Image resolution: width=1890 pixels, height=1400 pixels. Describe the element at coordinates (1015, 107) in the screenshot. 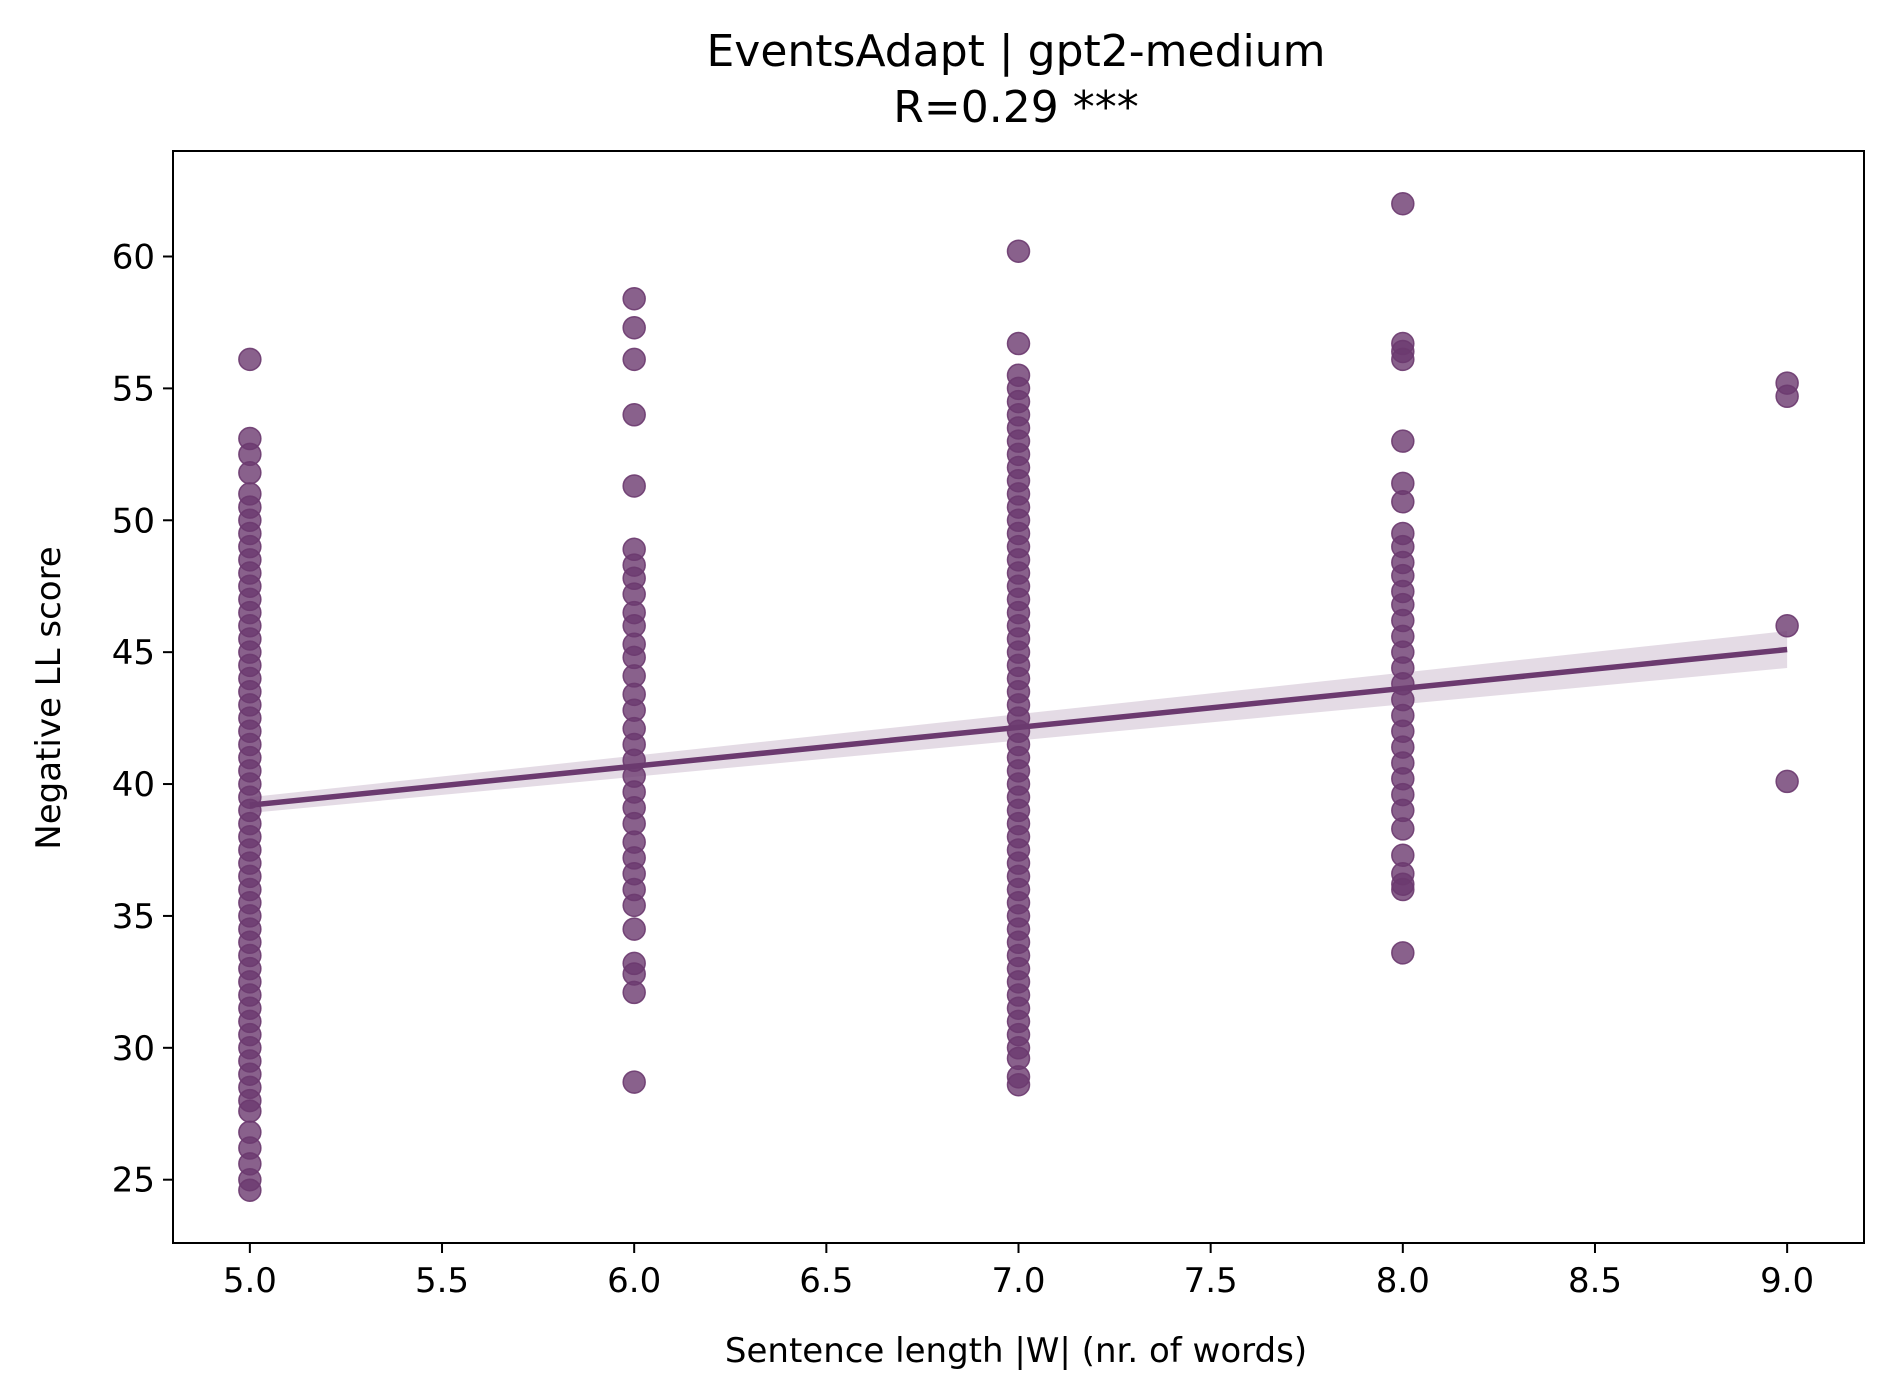

I see `chart-subtitle: R=0.29 ***` at that location.